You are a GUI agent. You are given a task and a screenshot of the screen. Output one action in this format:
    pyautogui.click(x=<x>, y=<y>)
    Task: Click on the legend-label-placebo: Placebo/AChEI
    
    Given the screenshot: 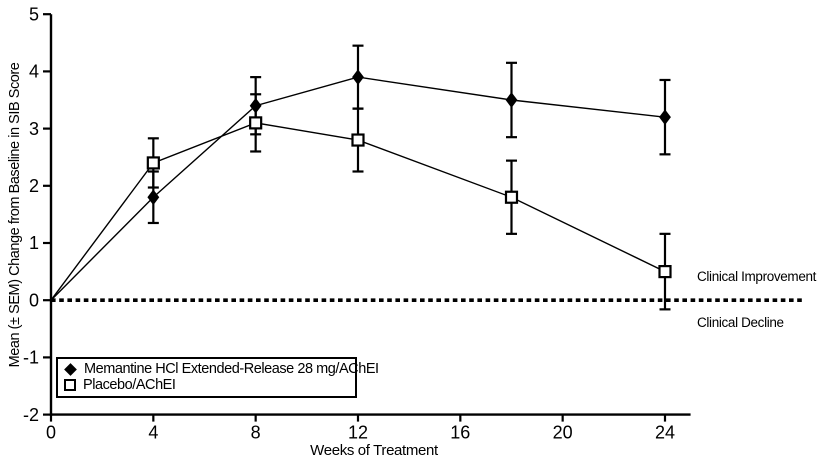 What is the action you would take?
    pyautogui.click(x=129, y=385)
    